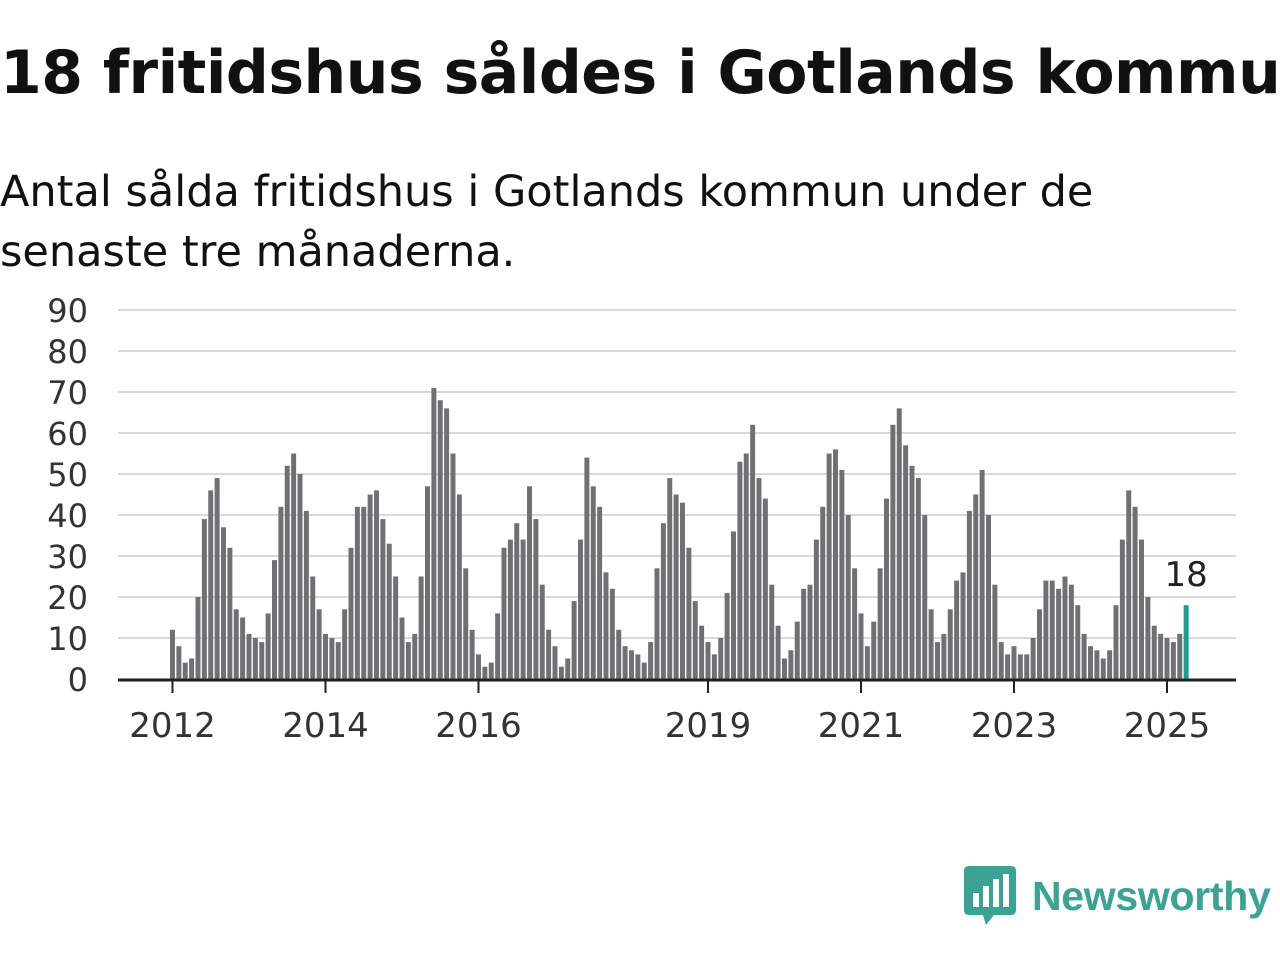 The width and height of the screenshot is (1280, 960). Describe the element at coordinates (172, 726) in the screenshot. I see `x-tick-label: 2012` at that location.